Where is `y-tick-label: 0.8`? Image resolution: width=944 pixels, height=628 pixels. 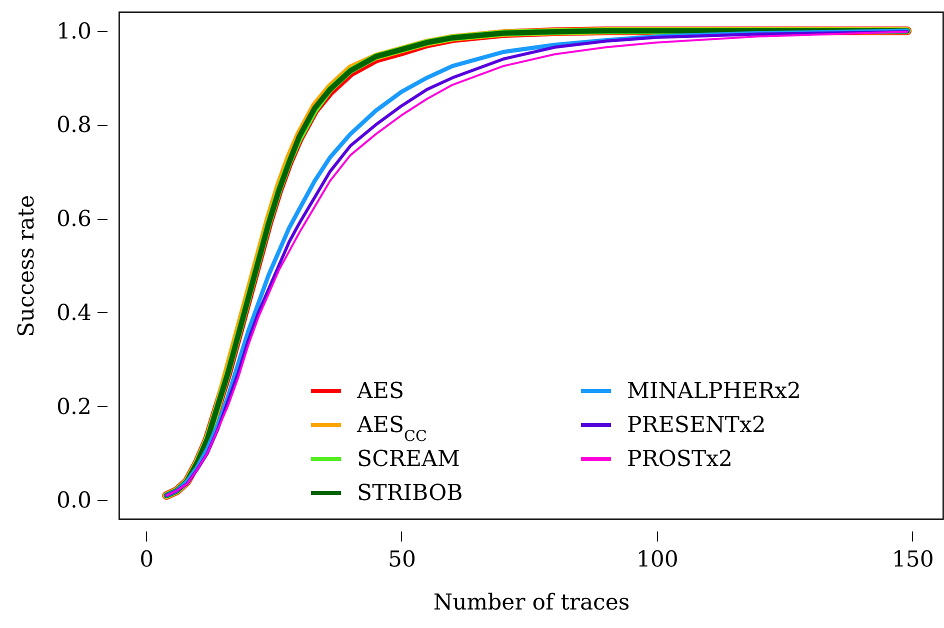 y-tick-label: 0.8 is located at coordinates (74, 125).